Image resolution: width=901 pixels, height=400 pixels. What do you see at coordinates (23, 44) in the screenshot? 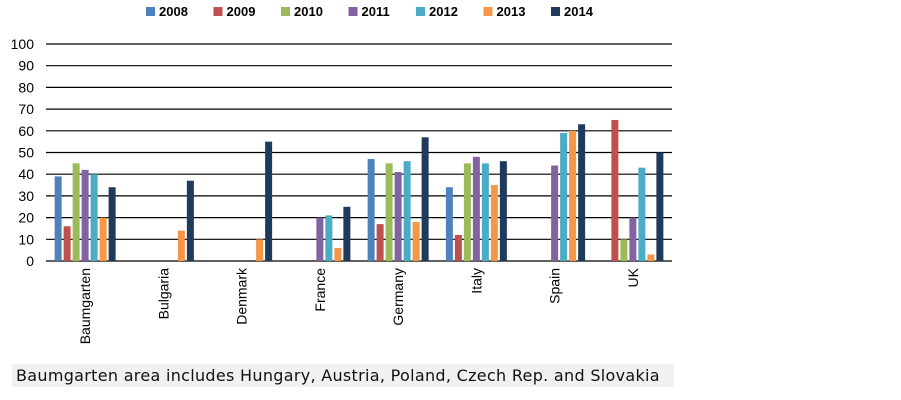
I see `y-tick-label: 100` at bounding box center [23, 44].